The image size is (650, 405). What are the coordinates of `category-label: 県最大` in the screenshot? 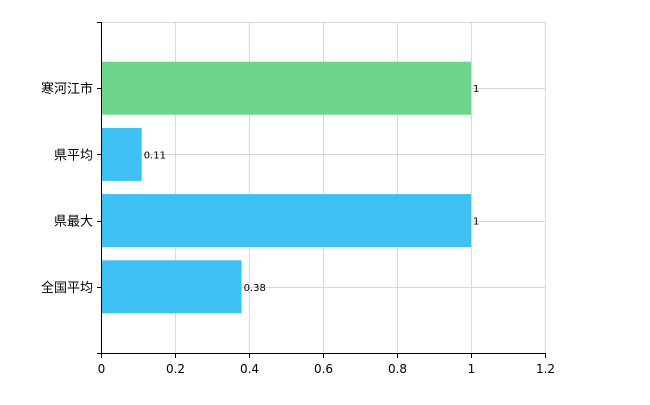 It's located at (73, 222).